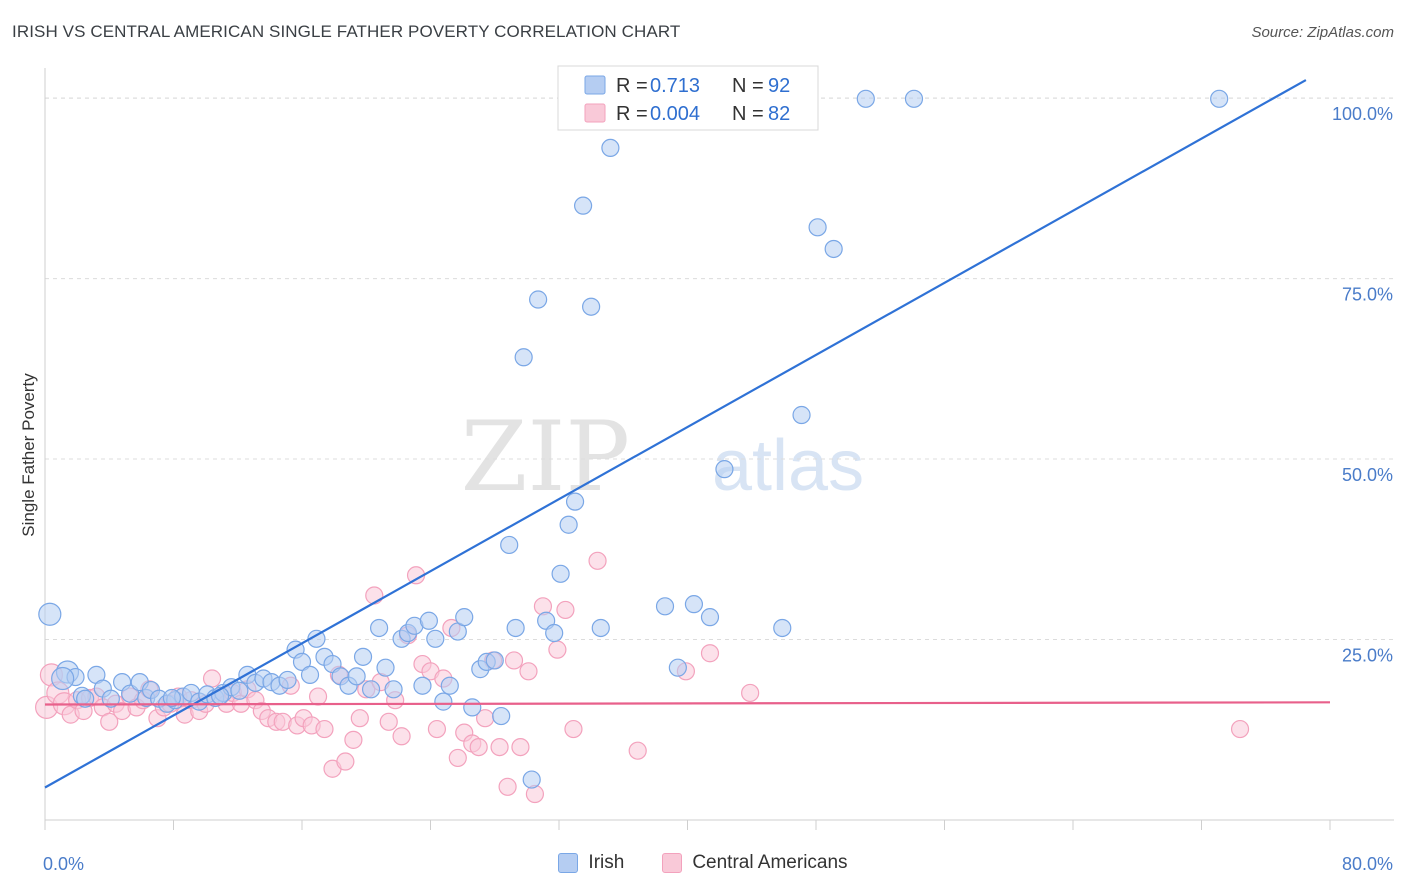  I want to click on x-tick-label: 0.0%, so click(63, 864).